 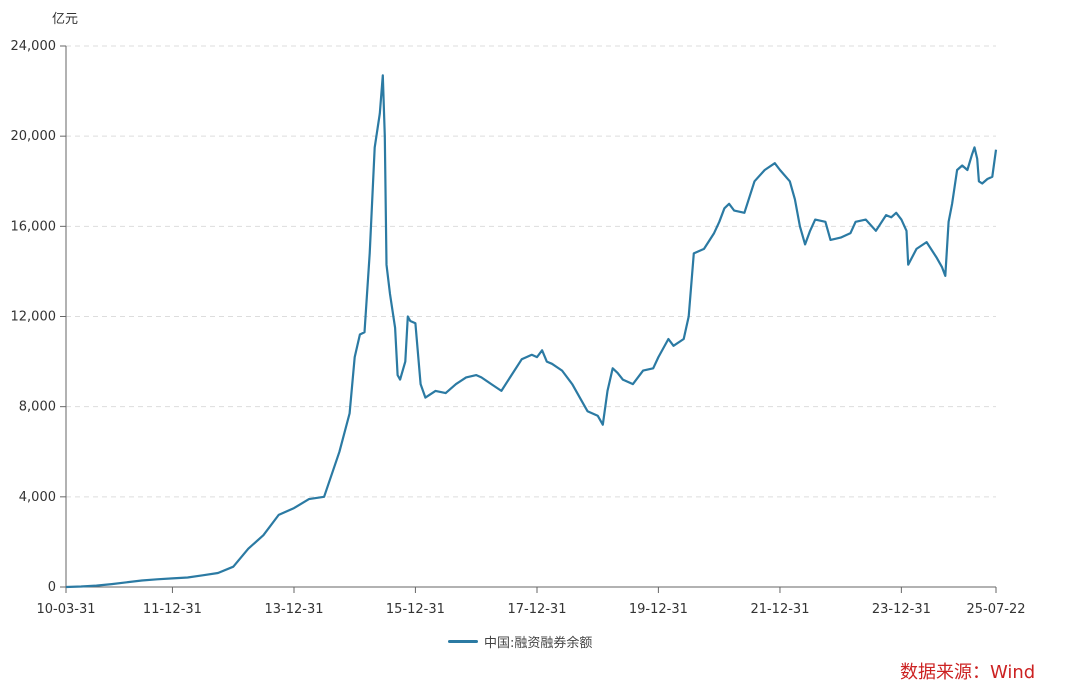 What do you see at coordinates (37, 497) in the screenshot?
I see `y-tick-label: 4,000` at bounding box center [37, 497].